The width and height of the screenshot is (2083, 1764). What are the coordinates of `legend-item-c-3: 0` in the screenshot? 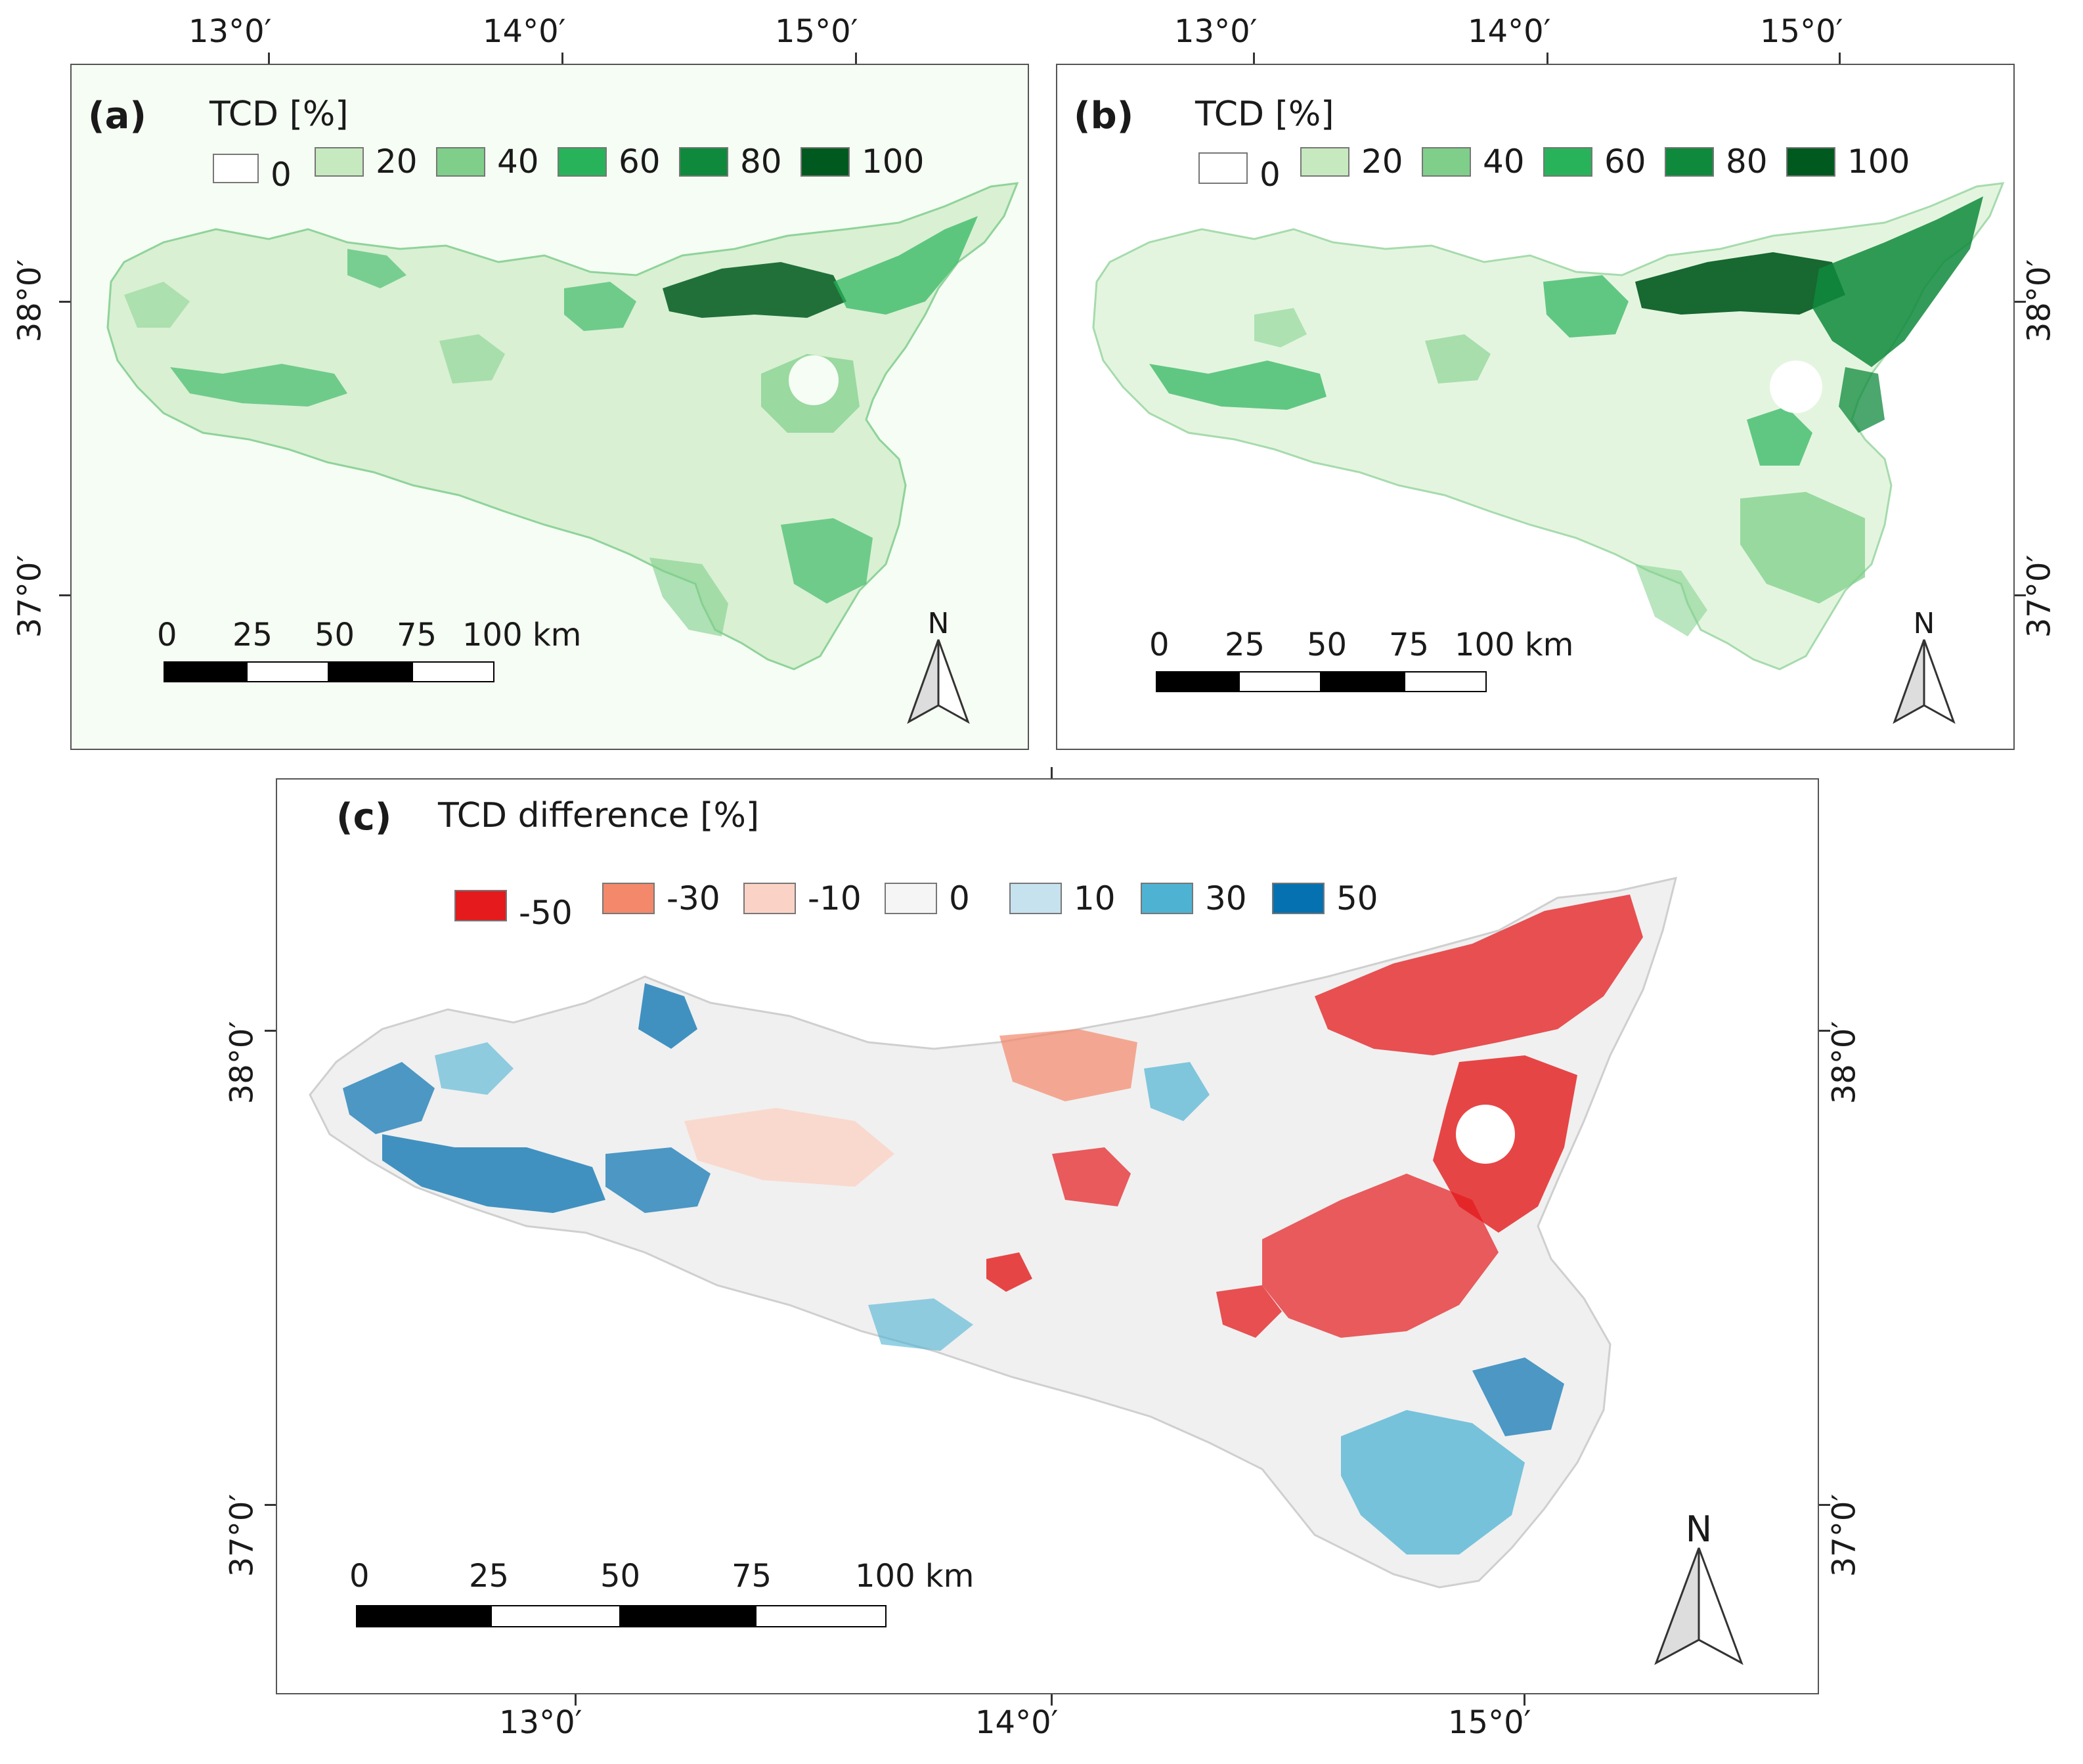 It's located at (927, 898).